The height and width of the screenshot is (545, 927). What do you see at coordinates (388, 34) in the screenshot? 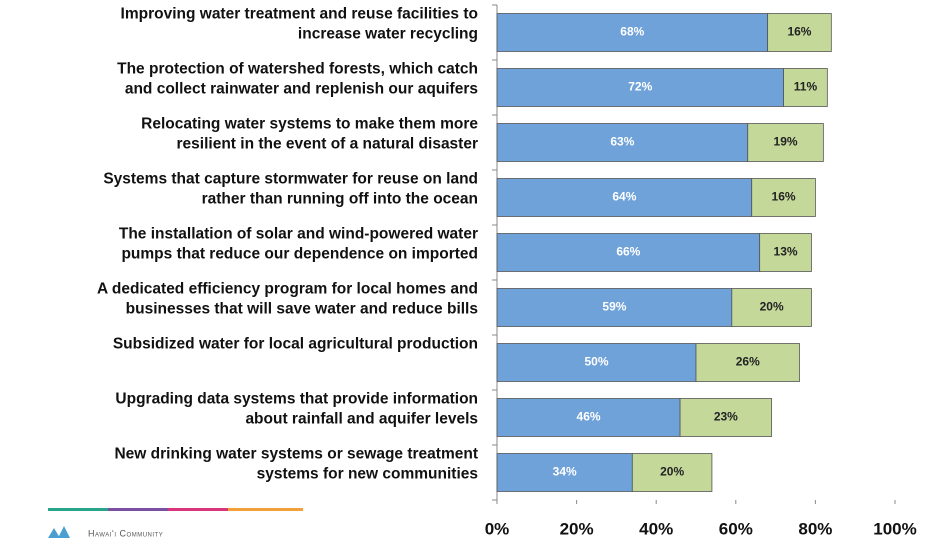
I see `category-label: increase water recycling` at bounding box center [388, 34].